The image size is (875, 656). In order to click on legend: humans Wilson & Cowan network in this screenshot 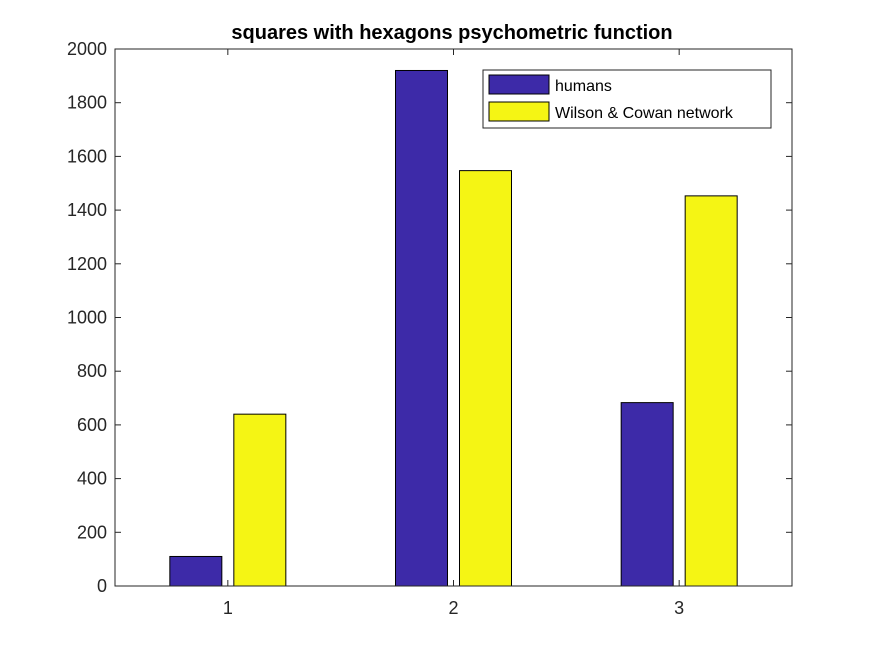, I will do `click(627, 99)`.